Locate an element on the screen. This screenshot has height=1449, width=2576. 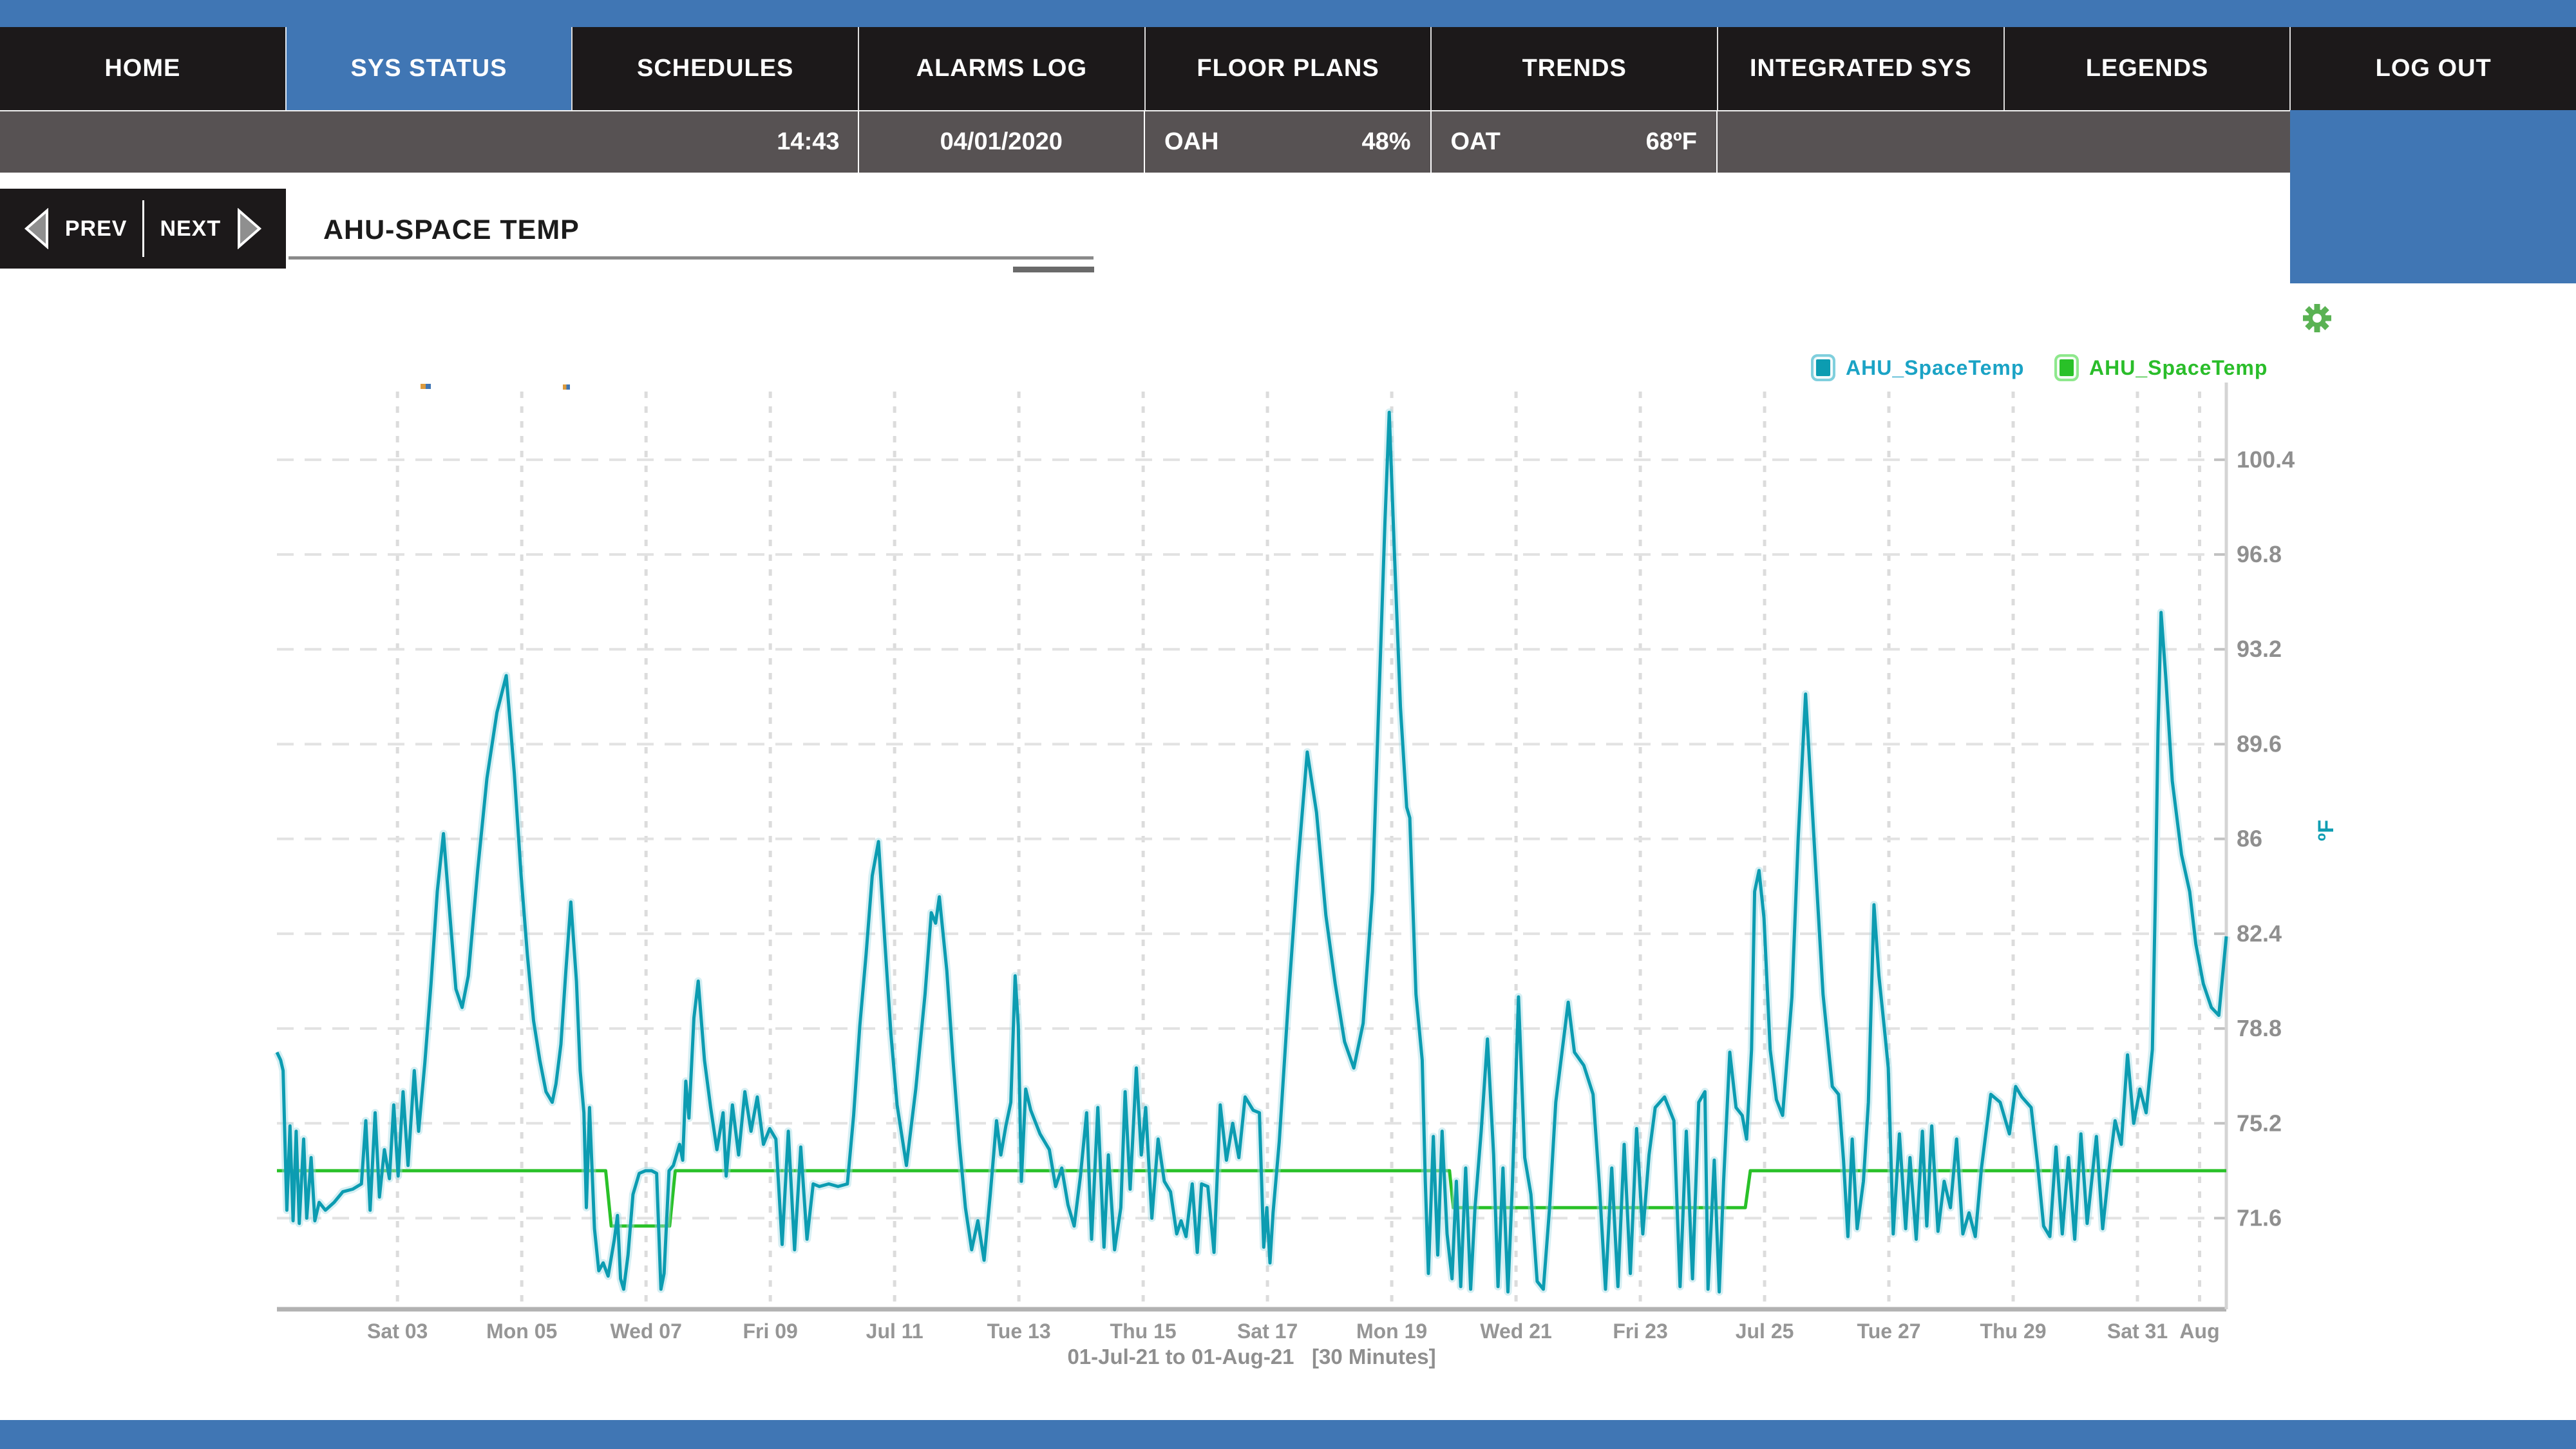
nav-tab-legends: LEGENDS is located at coordinates (2146, 68).